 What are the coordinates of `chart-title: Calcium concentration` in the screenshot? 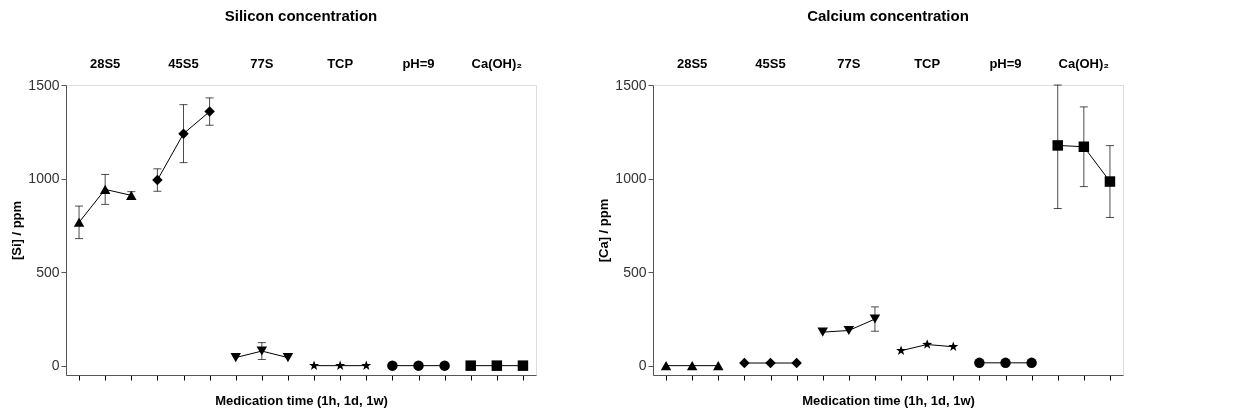 It's located at (888, 15).